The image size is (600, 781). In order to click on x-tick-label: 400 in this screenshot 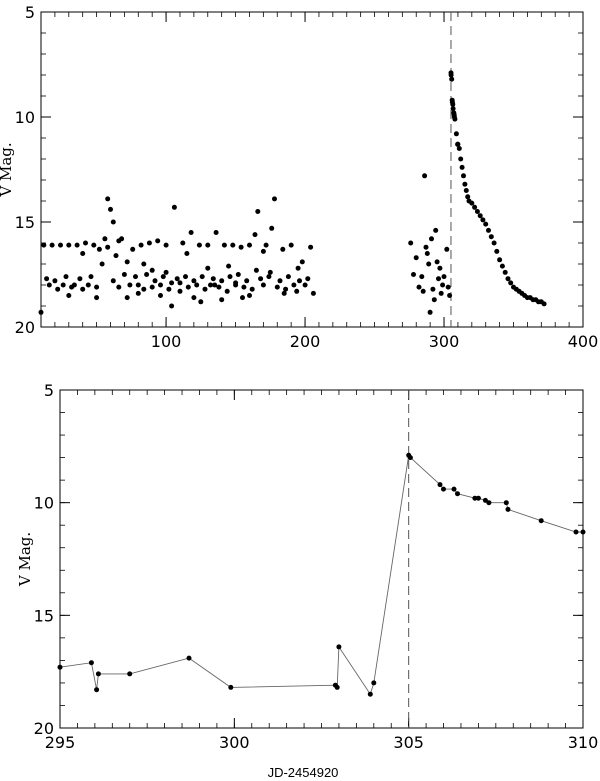, I will do `click(583, 341)`.